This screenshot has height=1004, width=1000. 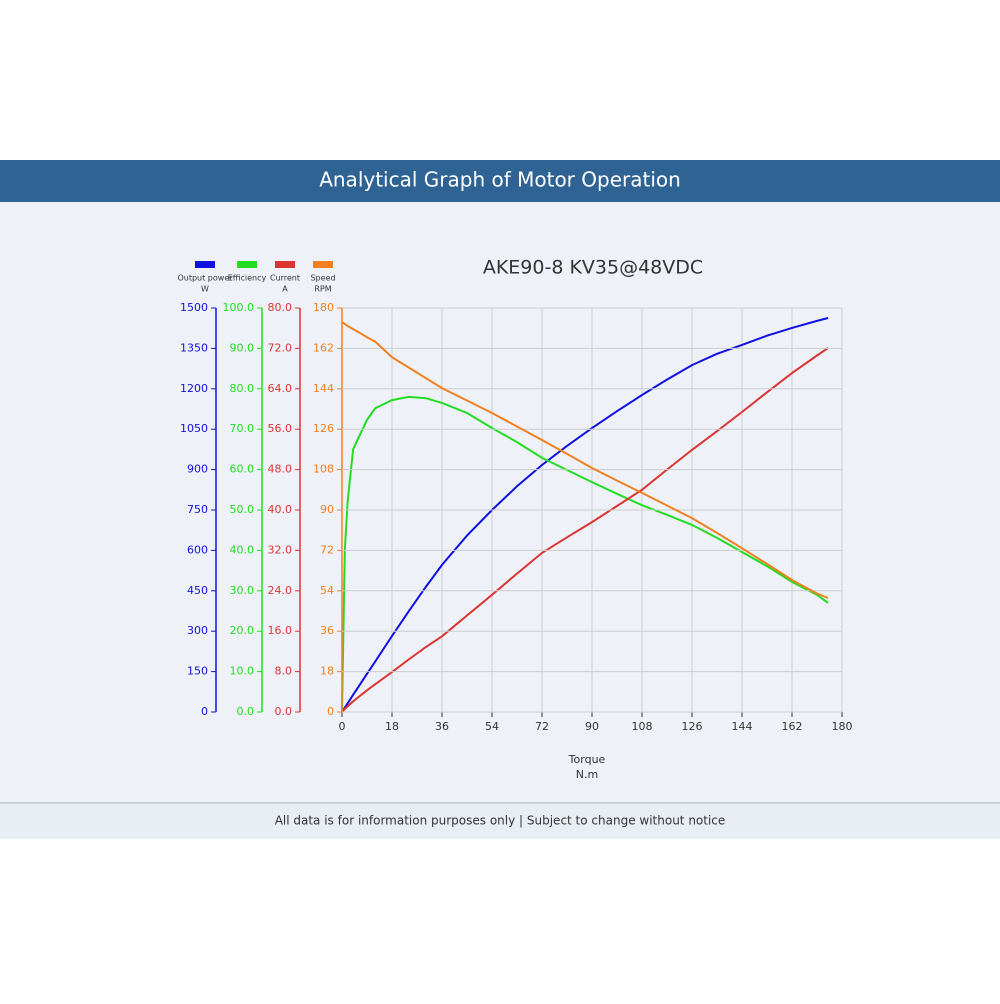 I want to click on legend-unit: A, so click(x=285, y=289).